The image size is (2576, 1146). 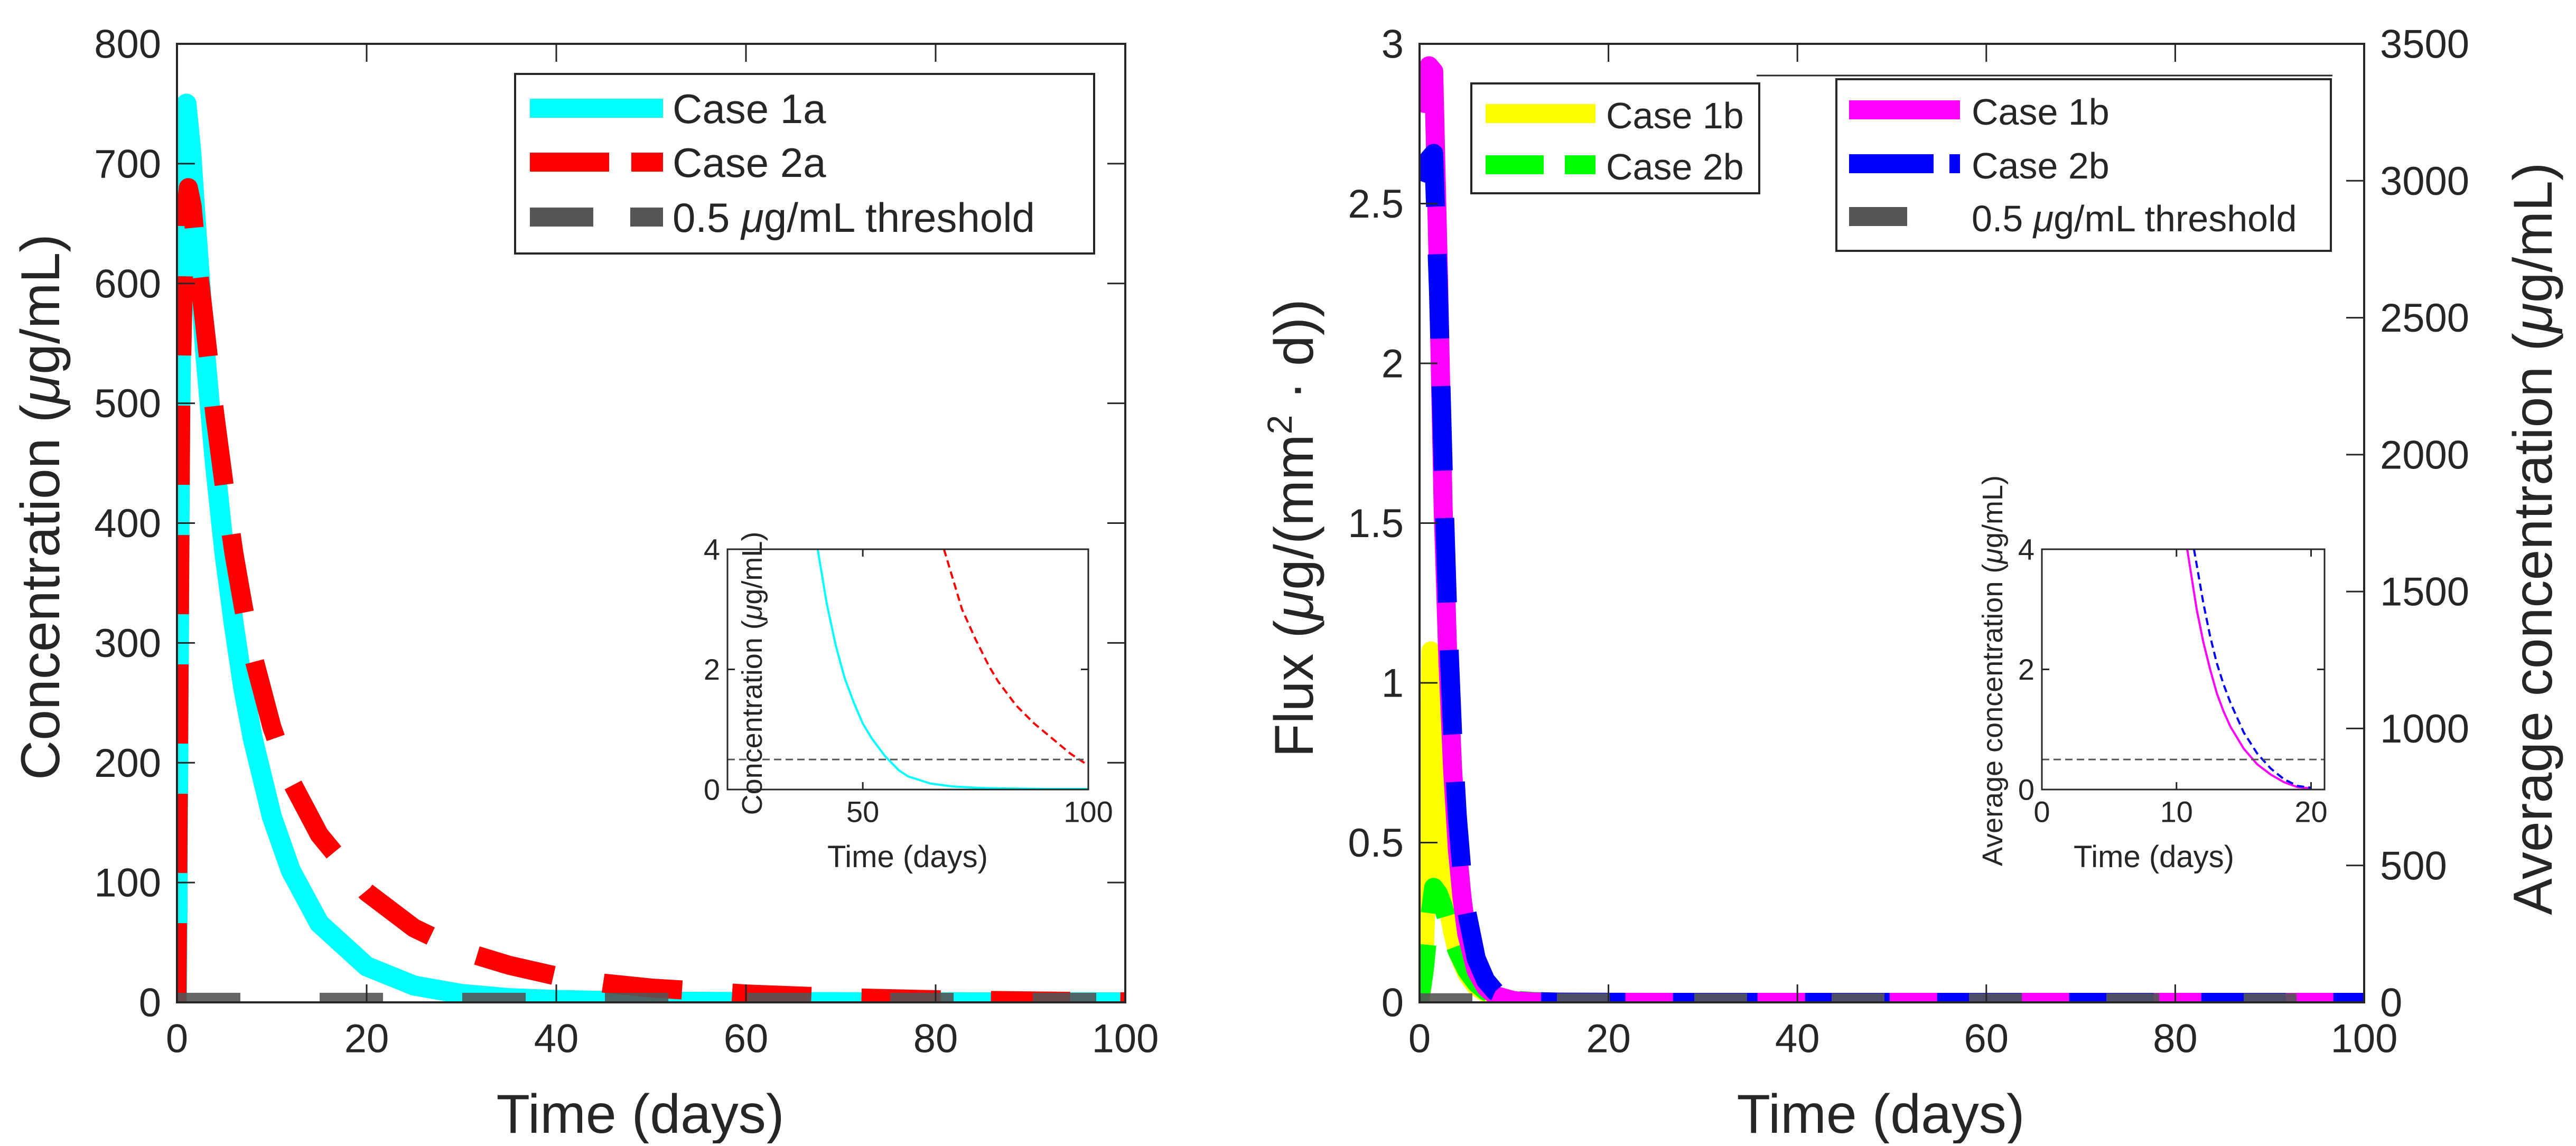 What do you see at coordinates (127, 763) in the screenshot?
I see `ytick-label: 200` at bounding box center [127, 763].